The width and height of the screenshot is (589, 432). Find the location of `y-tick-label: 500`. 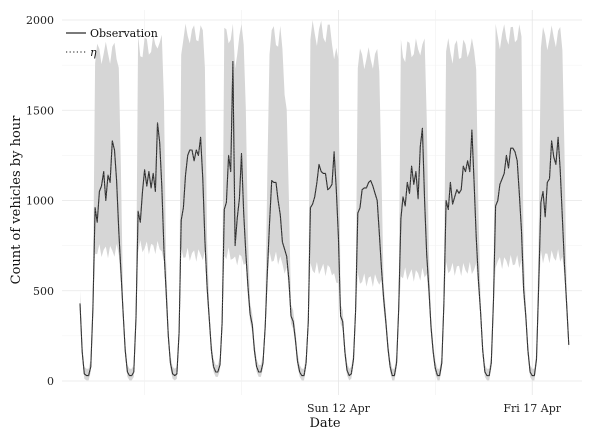

y-tick-label: 500 is located at coordinates (43, 291).